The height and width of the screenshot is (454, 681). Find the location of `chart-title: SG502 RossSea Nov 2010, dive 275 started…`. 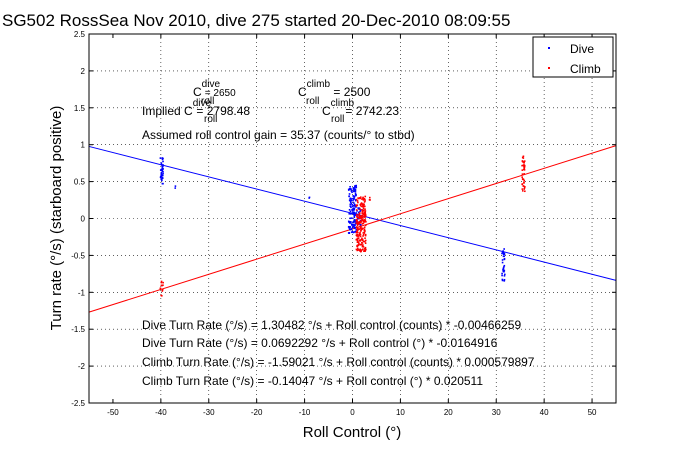

chart-title: SG502 RossSea Nov 2010, dive 275 started… is located at coordinates (256, 20).